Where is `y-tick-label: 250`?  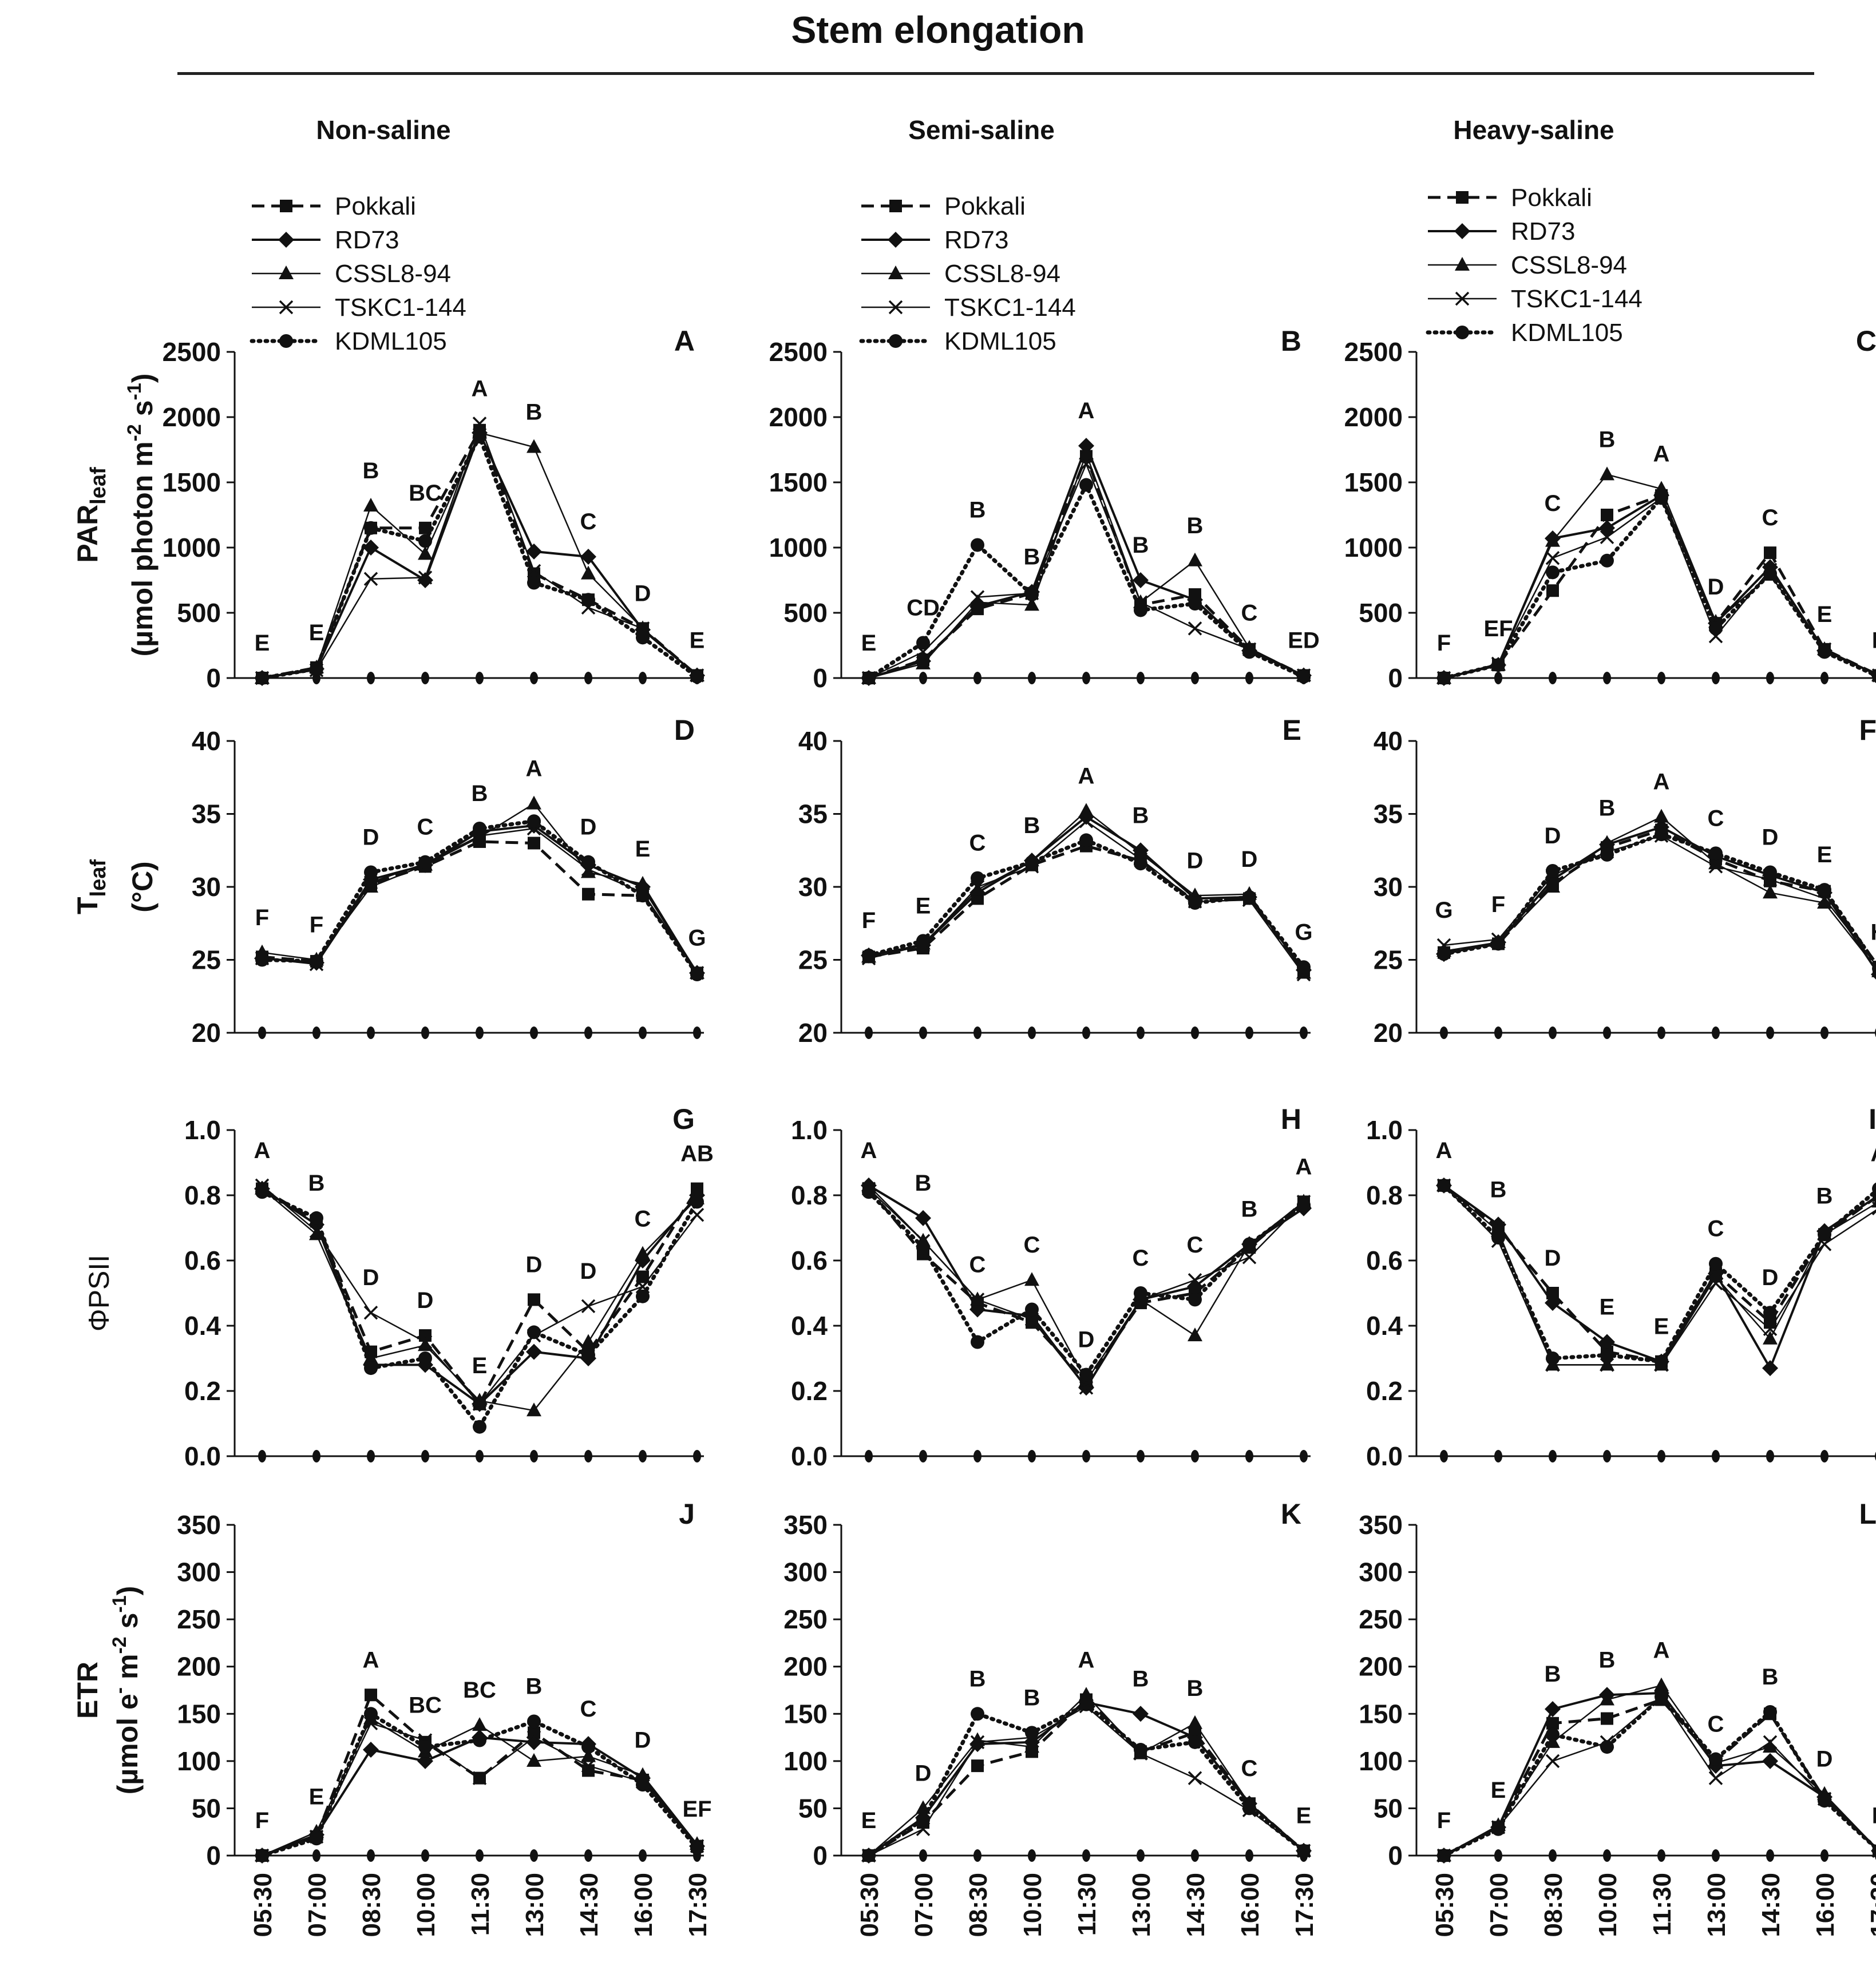
y-tick-label: 250 is located at coordinates (805, 1619).